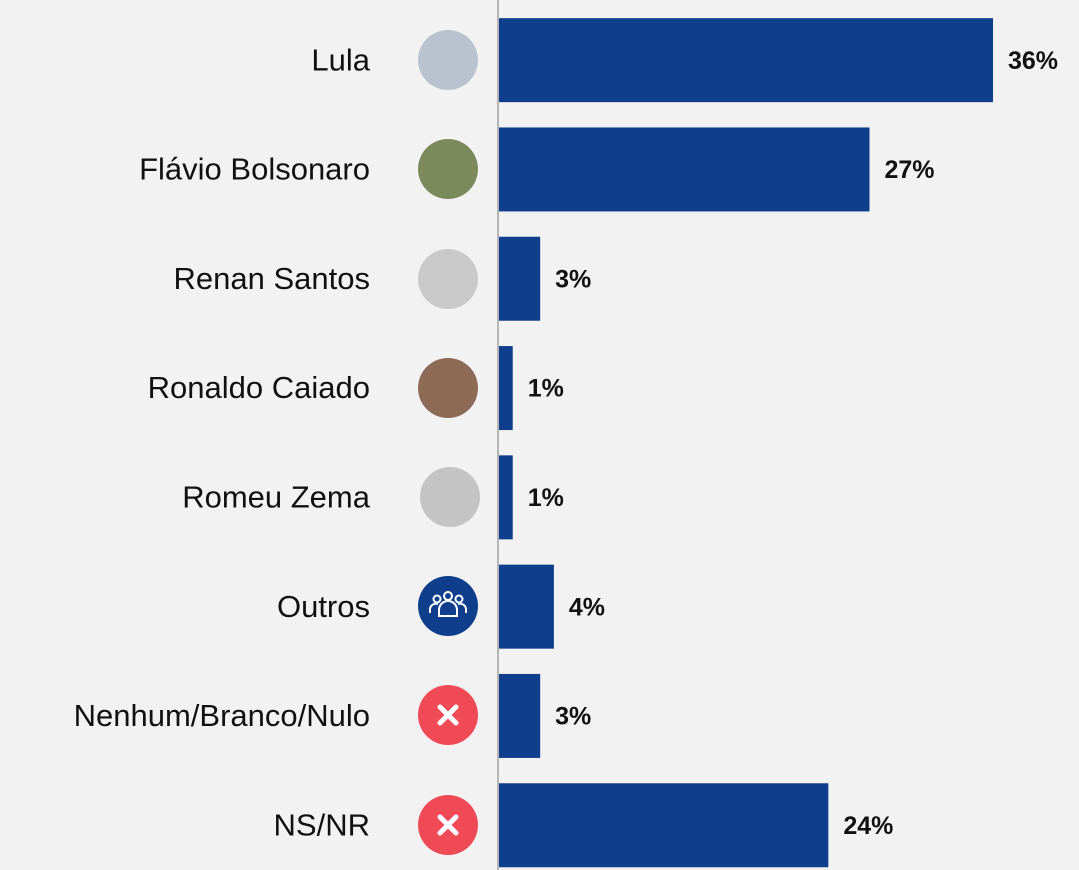  Describe the element at coordinates (449, 442) in the screenshot. I see `icons` at that location.